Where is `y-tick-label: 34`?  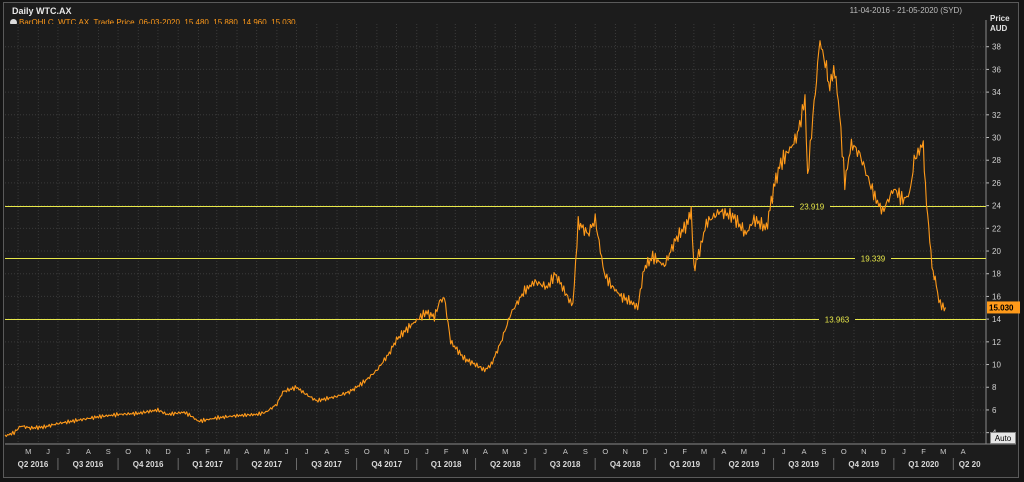 y-tick-label: 34 is located at coordinates (996, 92).